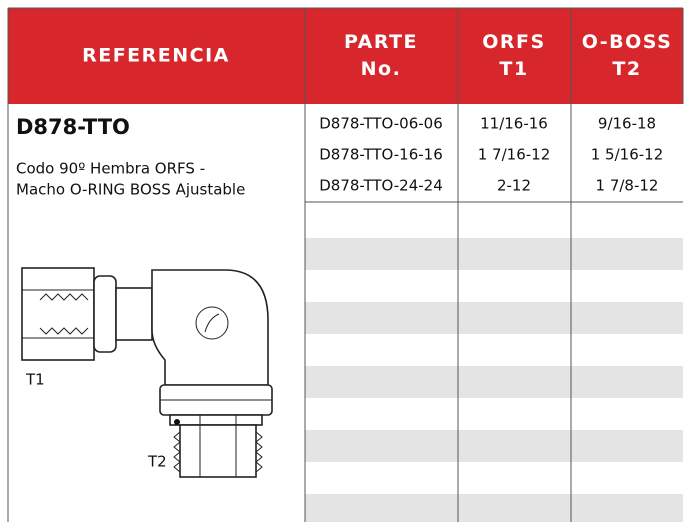  What do you see at coordinates (514, 155) in the screenshot?
I see `table-cell: 1 7/16-12` at bounding box center [514, 155].